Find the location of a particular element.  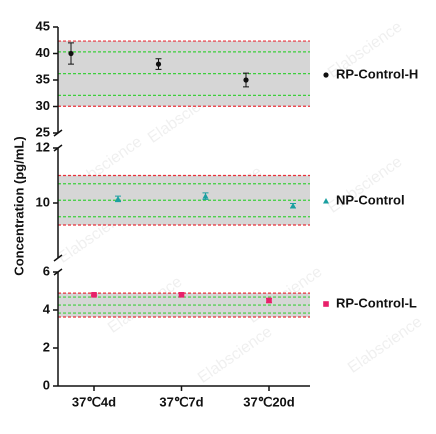

legend-label: RP-Control-L is located at coordinates (376, 302).